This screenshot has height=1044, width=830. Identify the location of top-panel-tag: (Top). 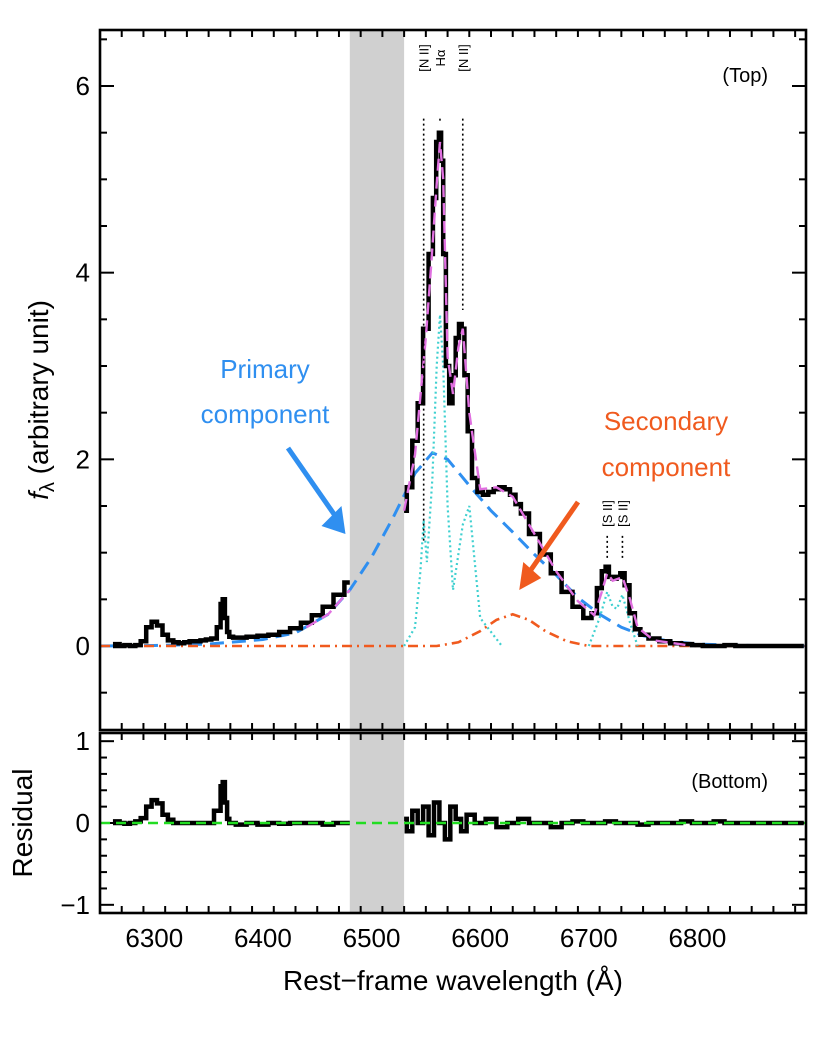
(745, 76).